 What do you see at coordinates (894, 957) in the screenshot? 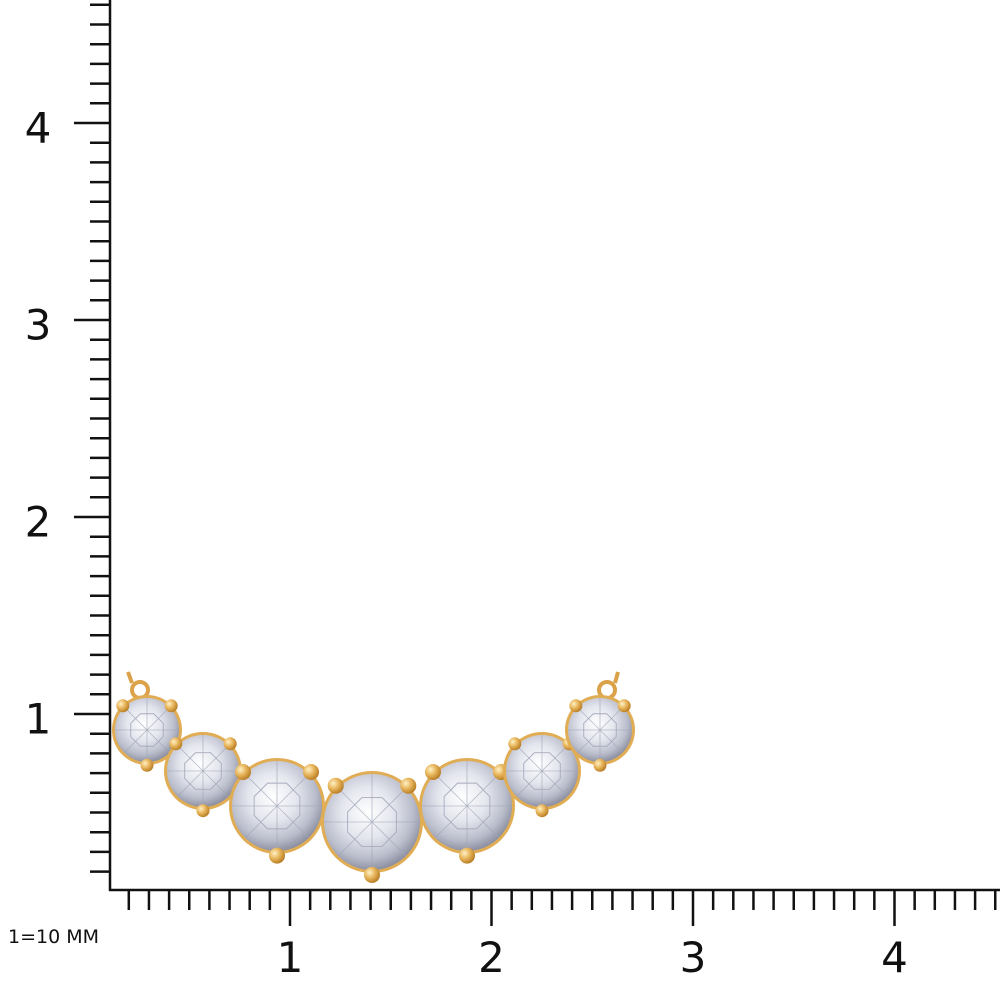
I see `x-label: 4` at bounding box center [894, 957].